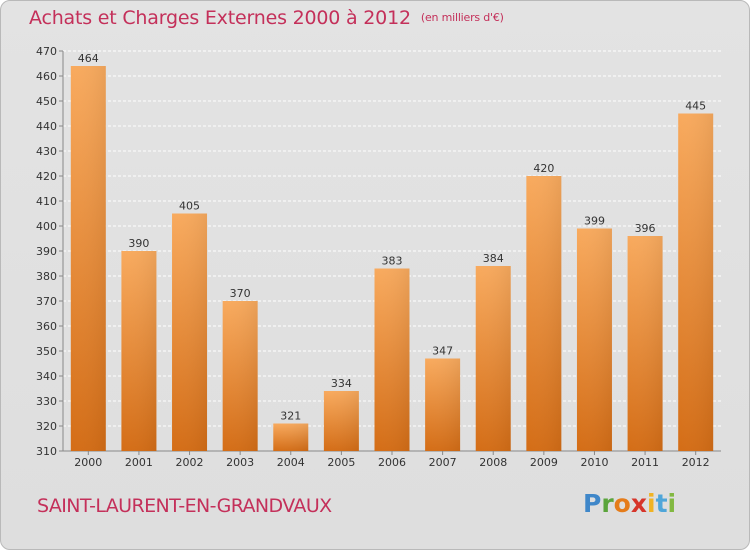 Image resolution: width=750 pixels, height=550 pixels. What do you see at coordinates (291, 462) in the screenshot?
I see `x-tick-label: 2004` at bounding box center [291, 462].